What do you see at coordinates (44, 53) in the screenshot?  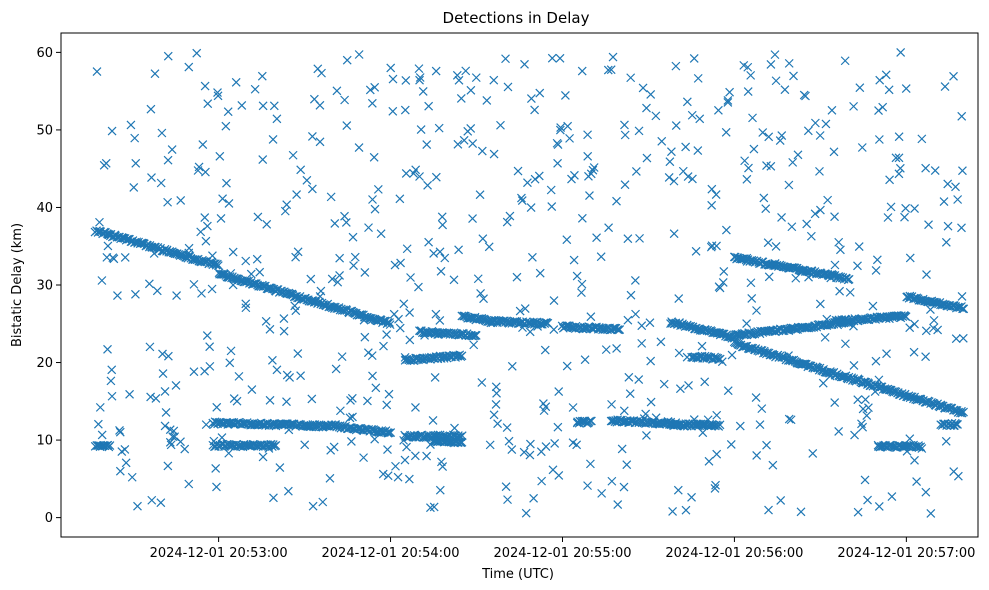 I see `y-tick-label: 60` at bounding box center [44, 53].